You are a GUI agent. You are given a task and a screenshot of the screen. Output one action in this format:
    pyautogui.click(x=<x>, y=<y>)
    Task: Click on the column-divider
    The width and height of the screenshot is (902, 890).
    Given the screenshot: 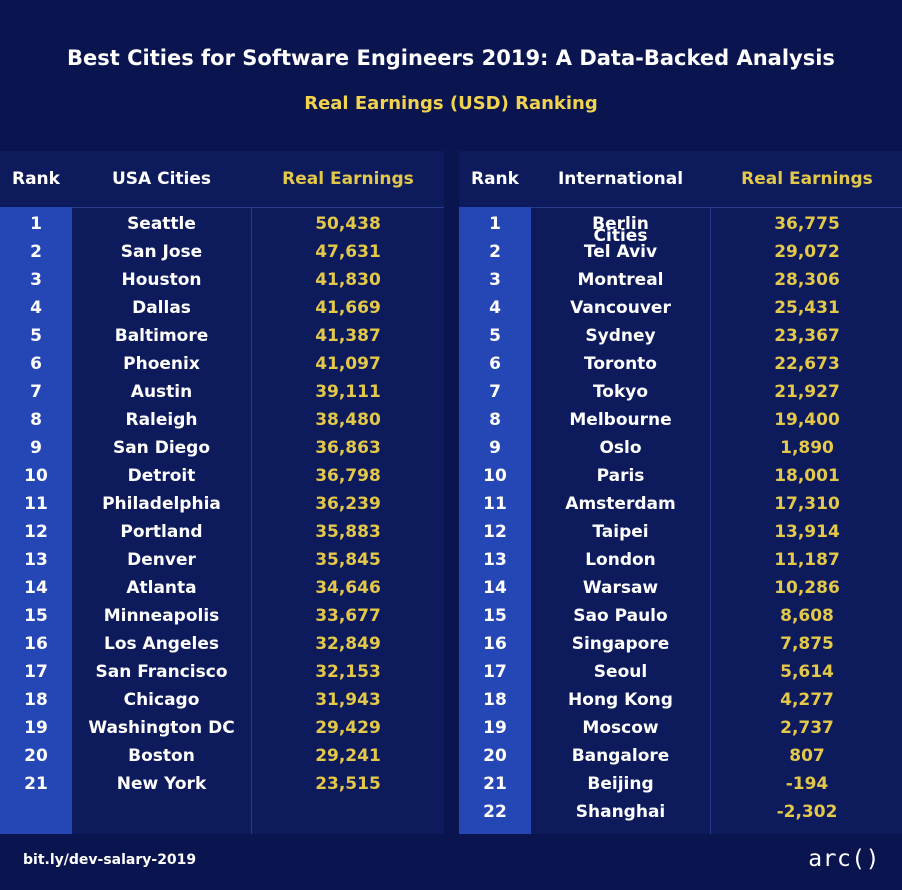 What is the action you would take?
    pyautogui.click(x=710, y=520)
    